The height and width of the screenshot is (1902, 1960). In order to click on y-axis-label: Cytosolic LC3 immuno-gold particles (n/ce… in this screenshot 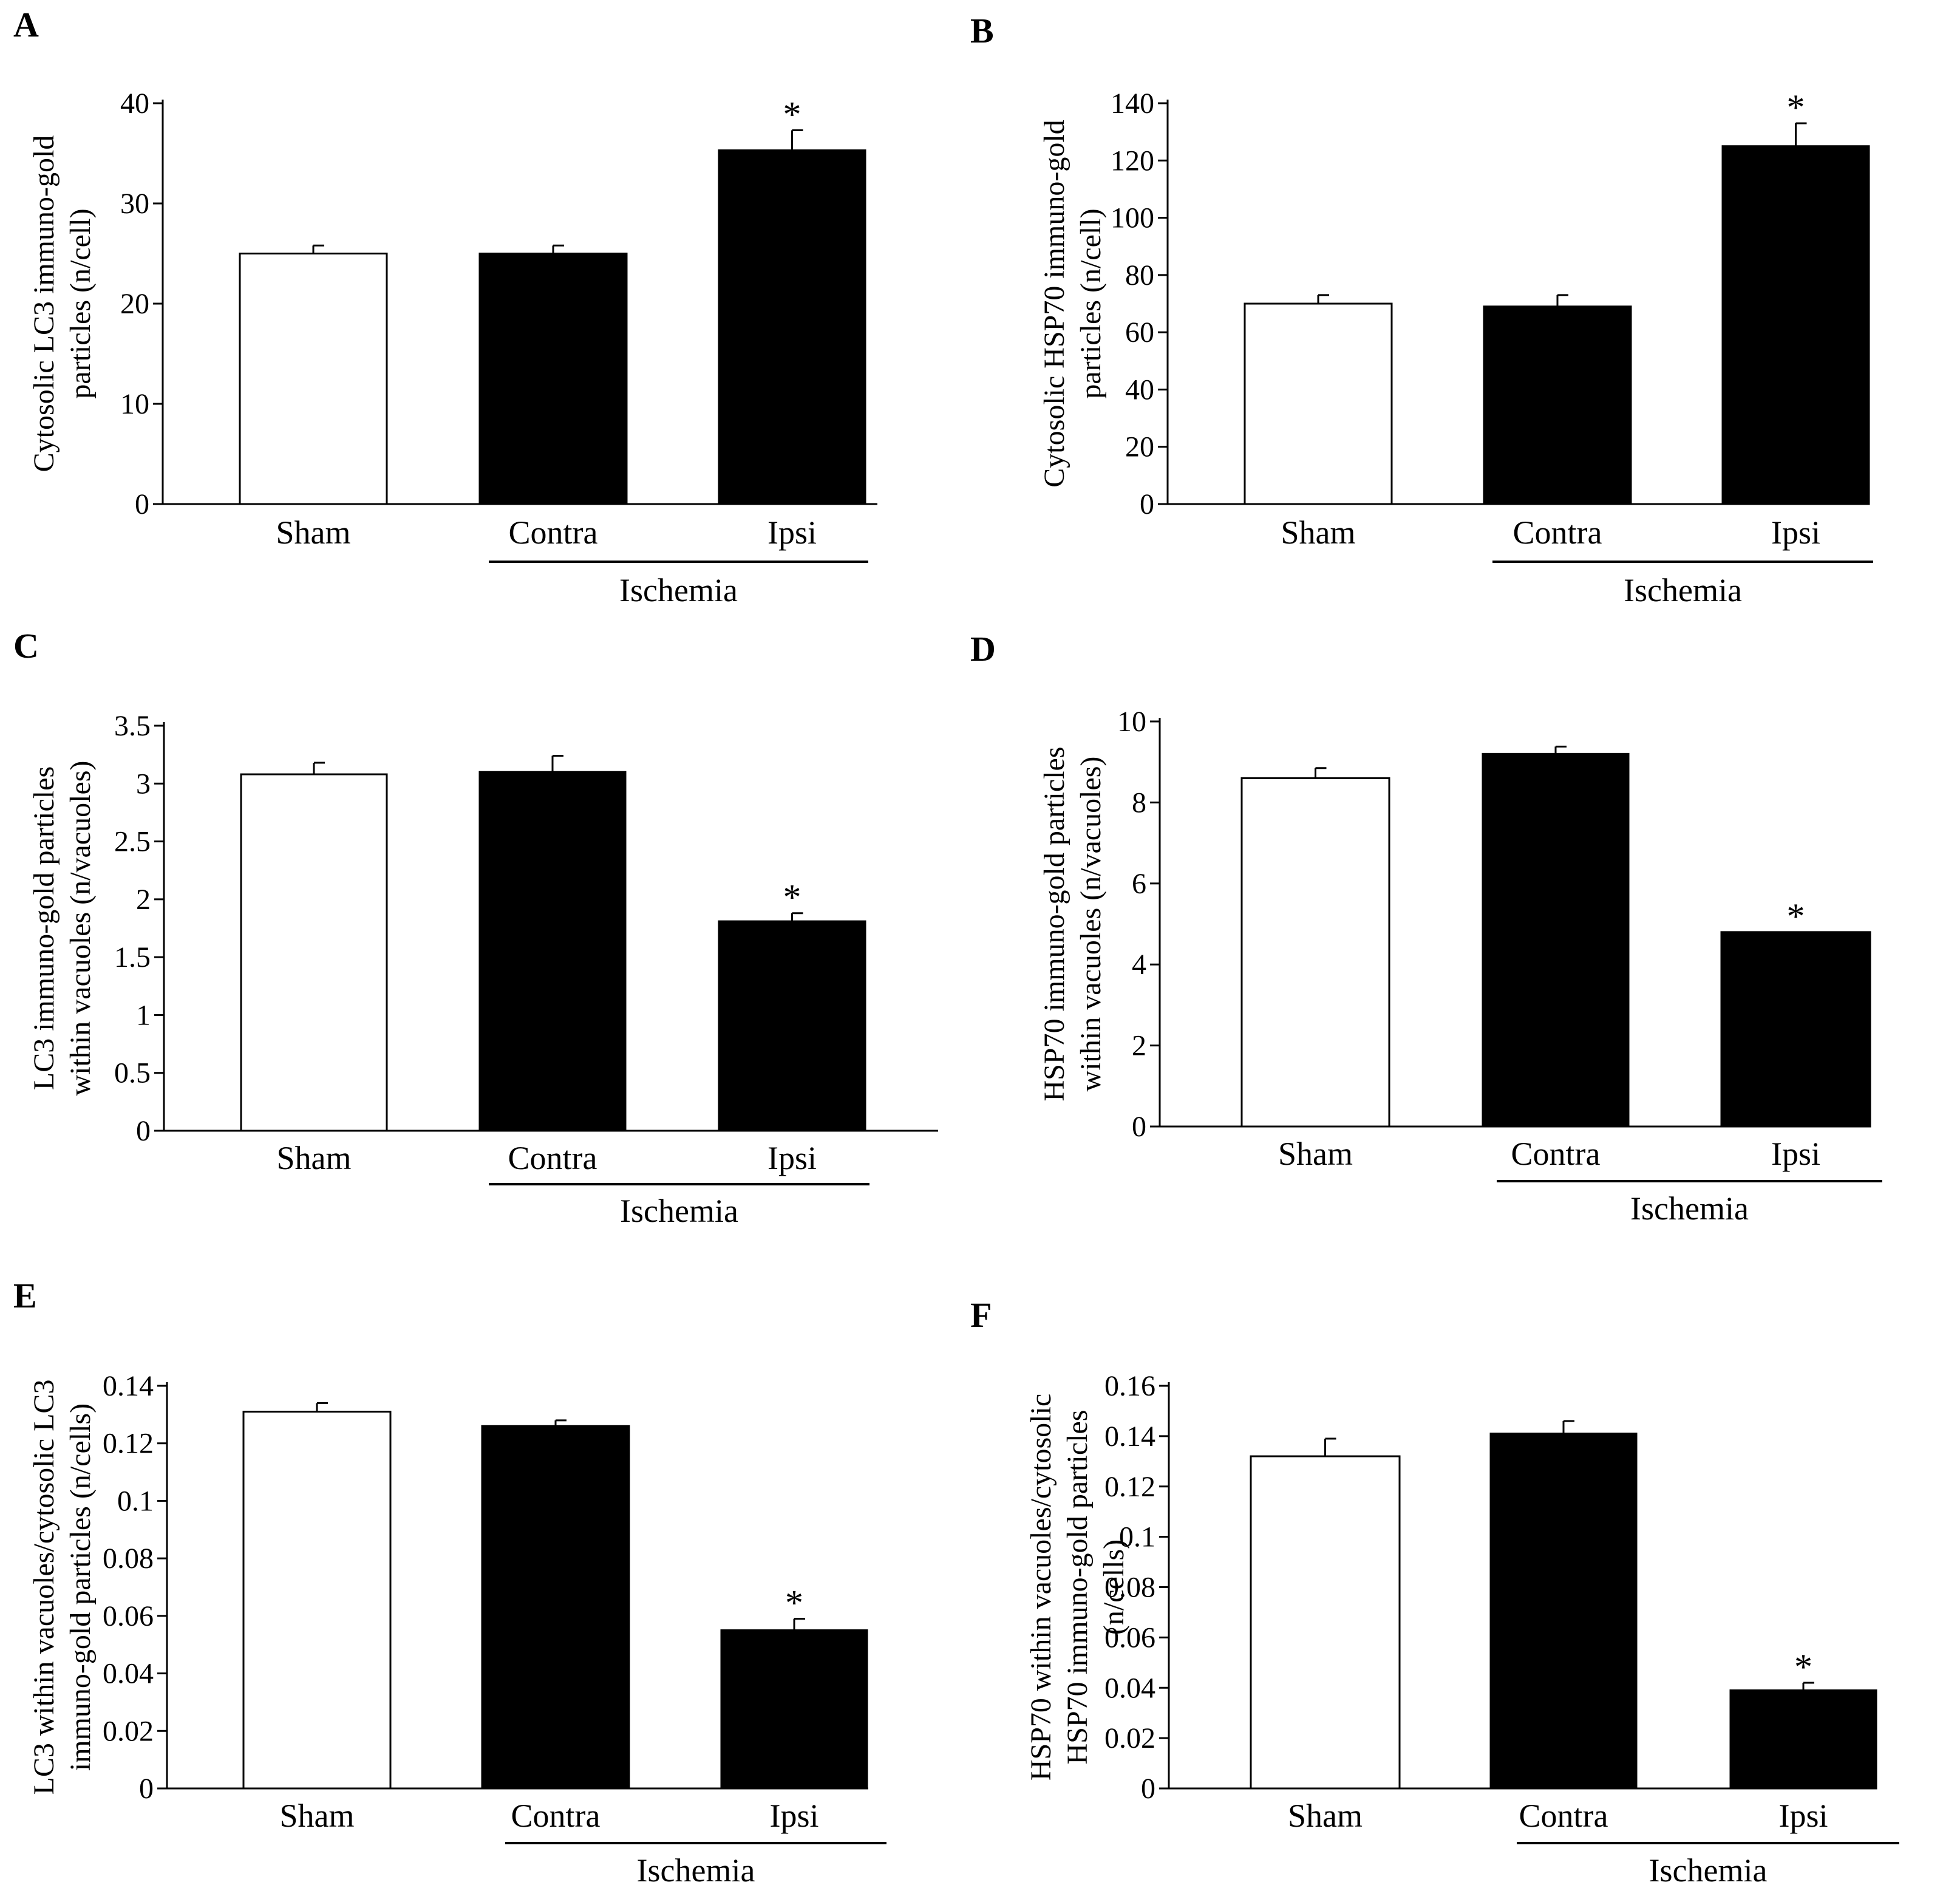, I will do `click(62, 303)`.